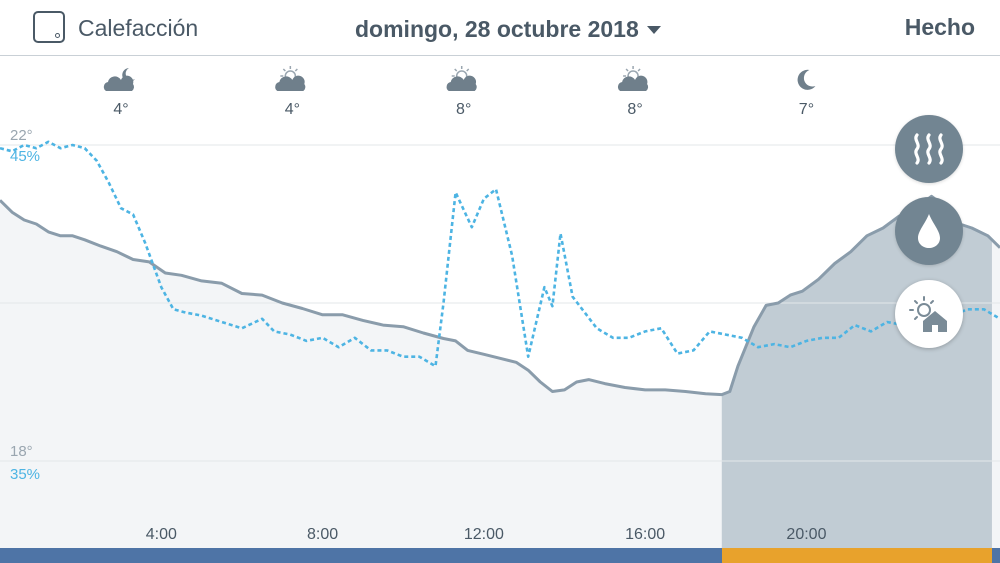 This screenshot has width=1000, height=563. I want to click on sun-house-icon, so click(928, 314).